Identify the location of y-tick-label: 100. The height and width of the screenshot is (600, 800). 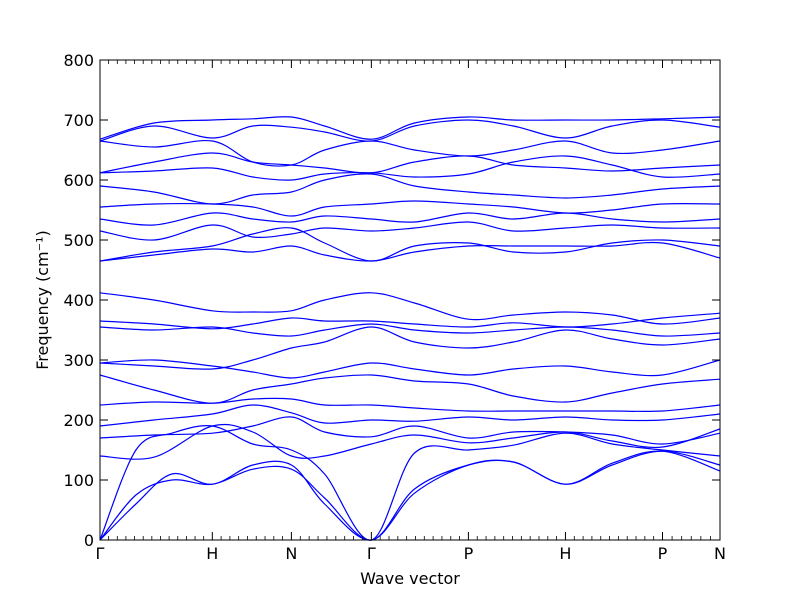
(78, 480).